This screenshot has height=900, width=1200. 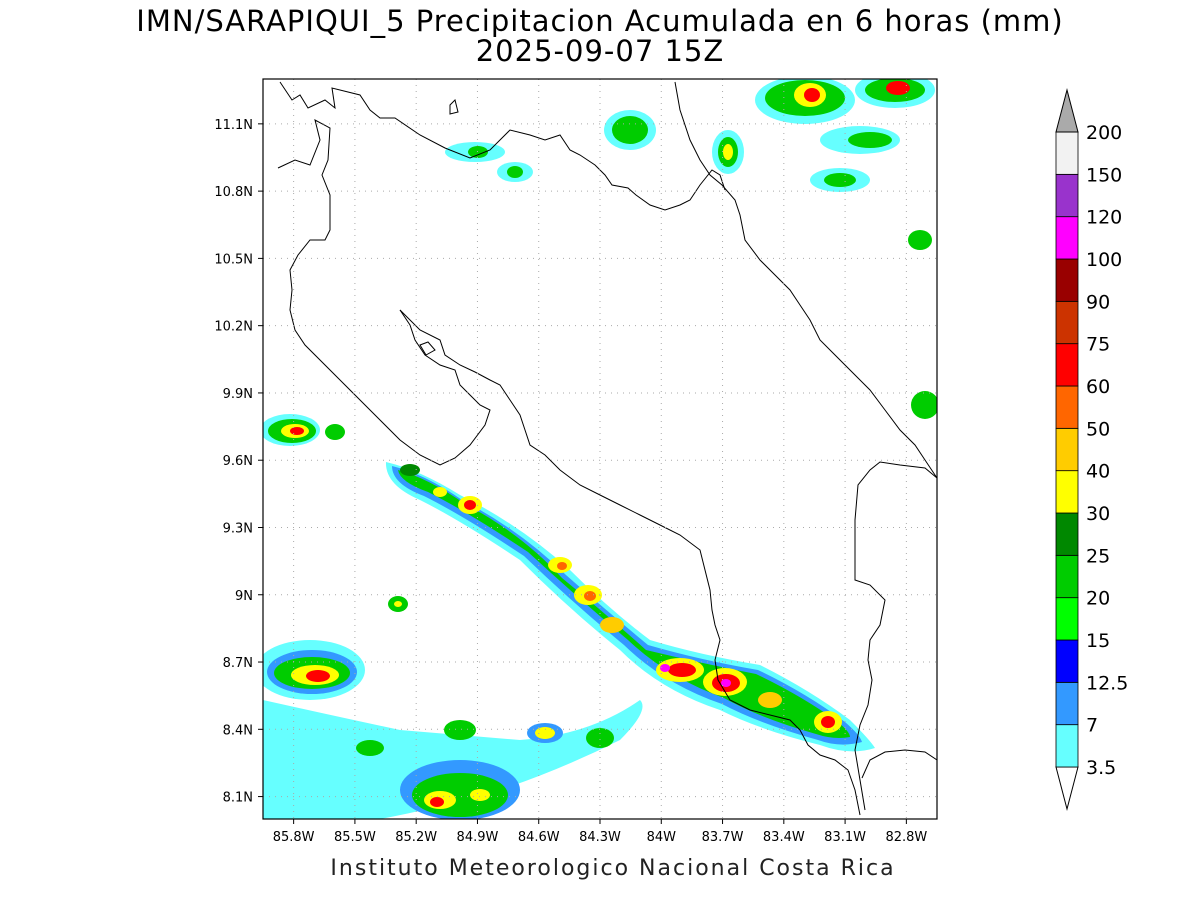 I want to click on legend-level-label: 40, so click(x=1098, y=472).